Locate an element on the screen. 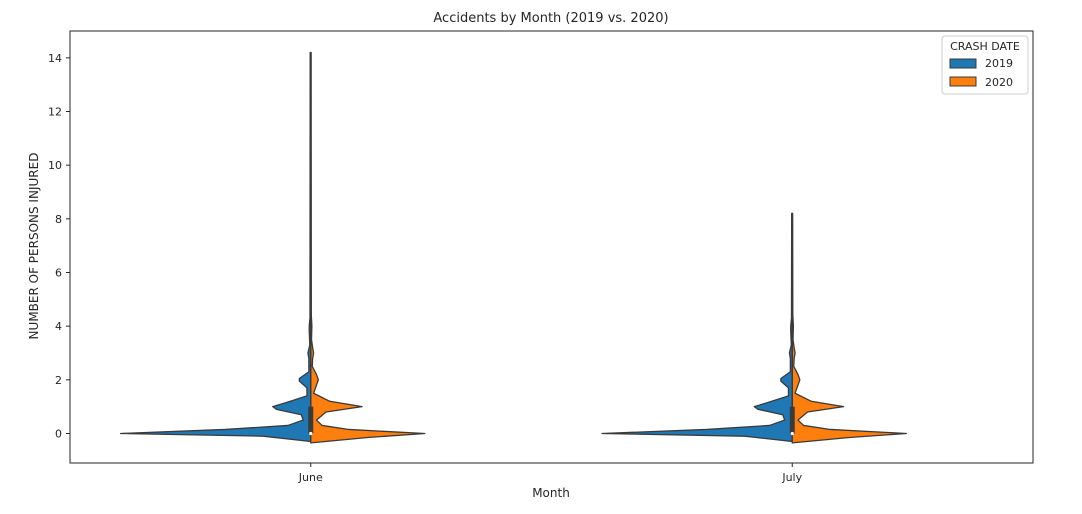 The image size is (1082, 514). x-tick-label-june: June is located at coordinates (310, 477).